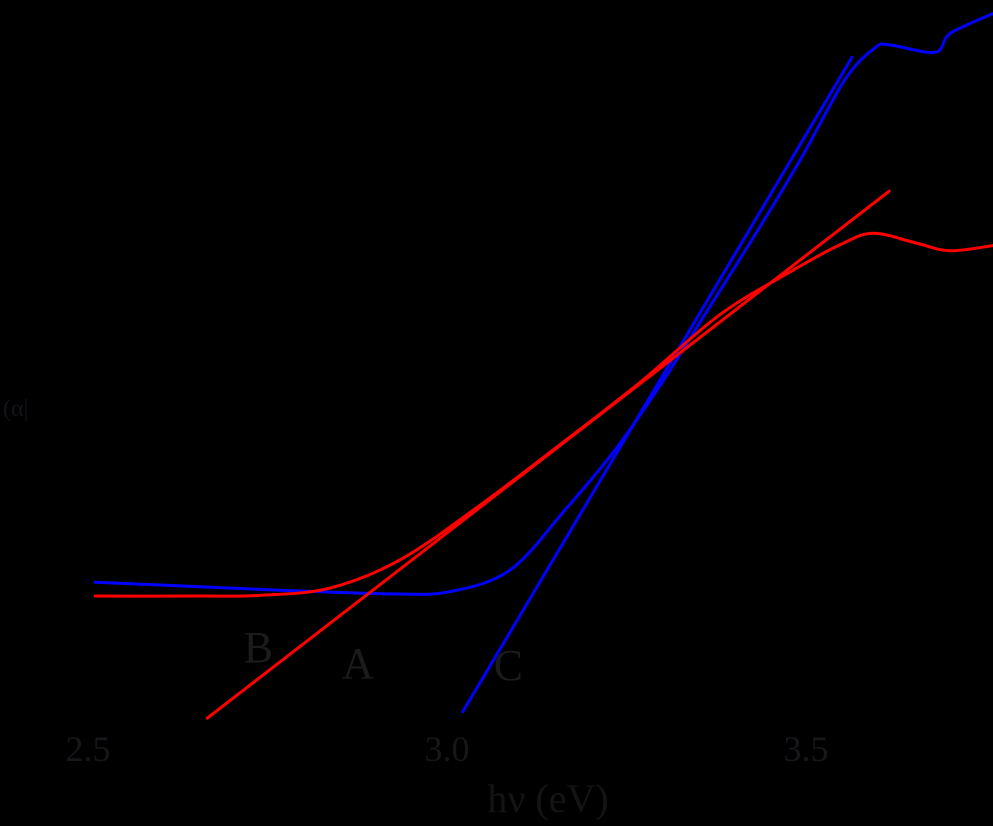  Describe the element at coordinates (358, 663) in the screenshot. I see `annotation-label-a: A` at that location.